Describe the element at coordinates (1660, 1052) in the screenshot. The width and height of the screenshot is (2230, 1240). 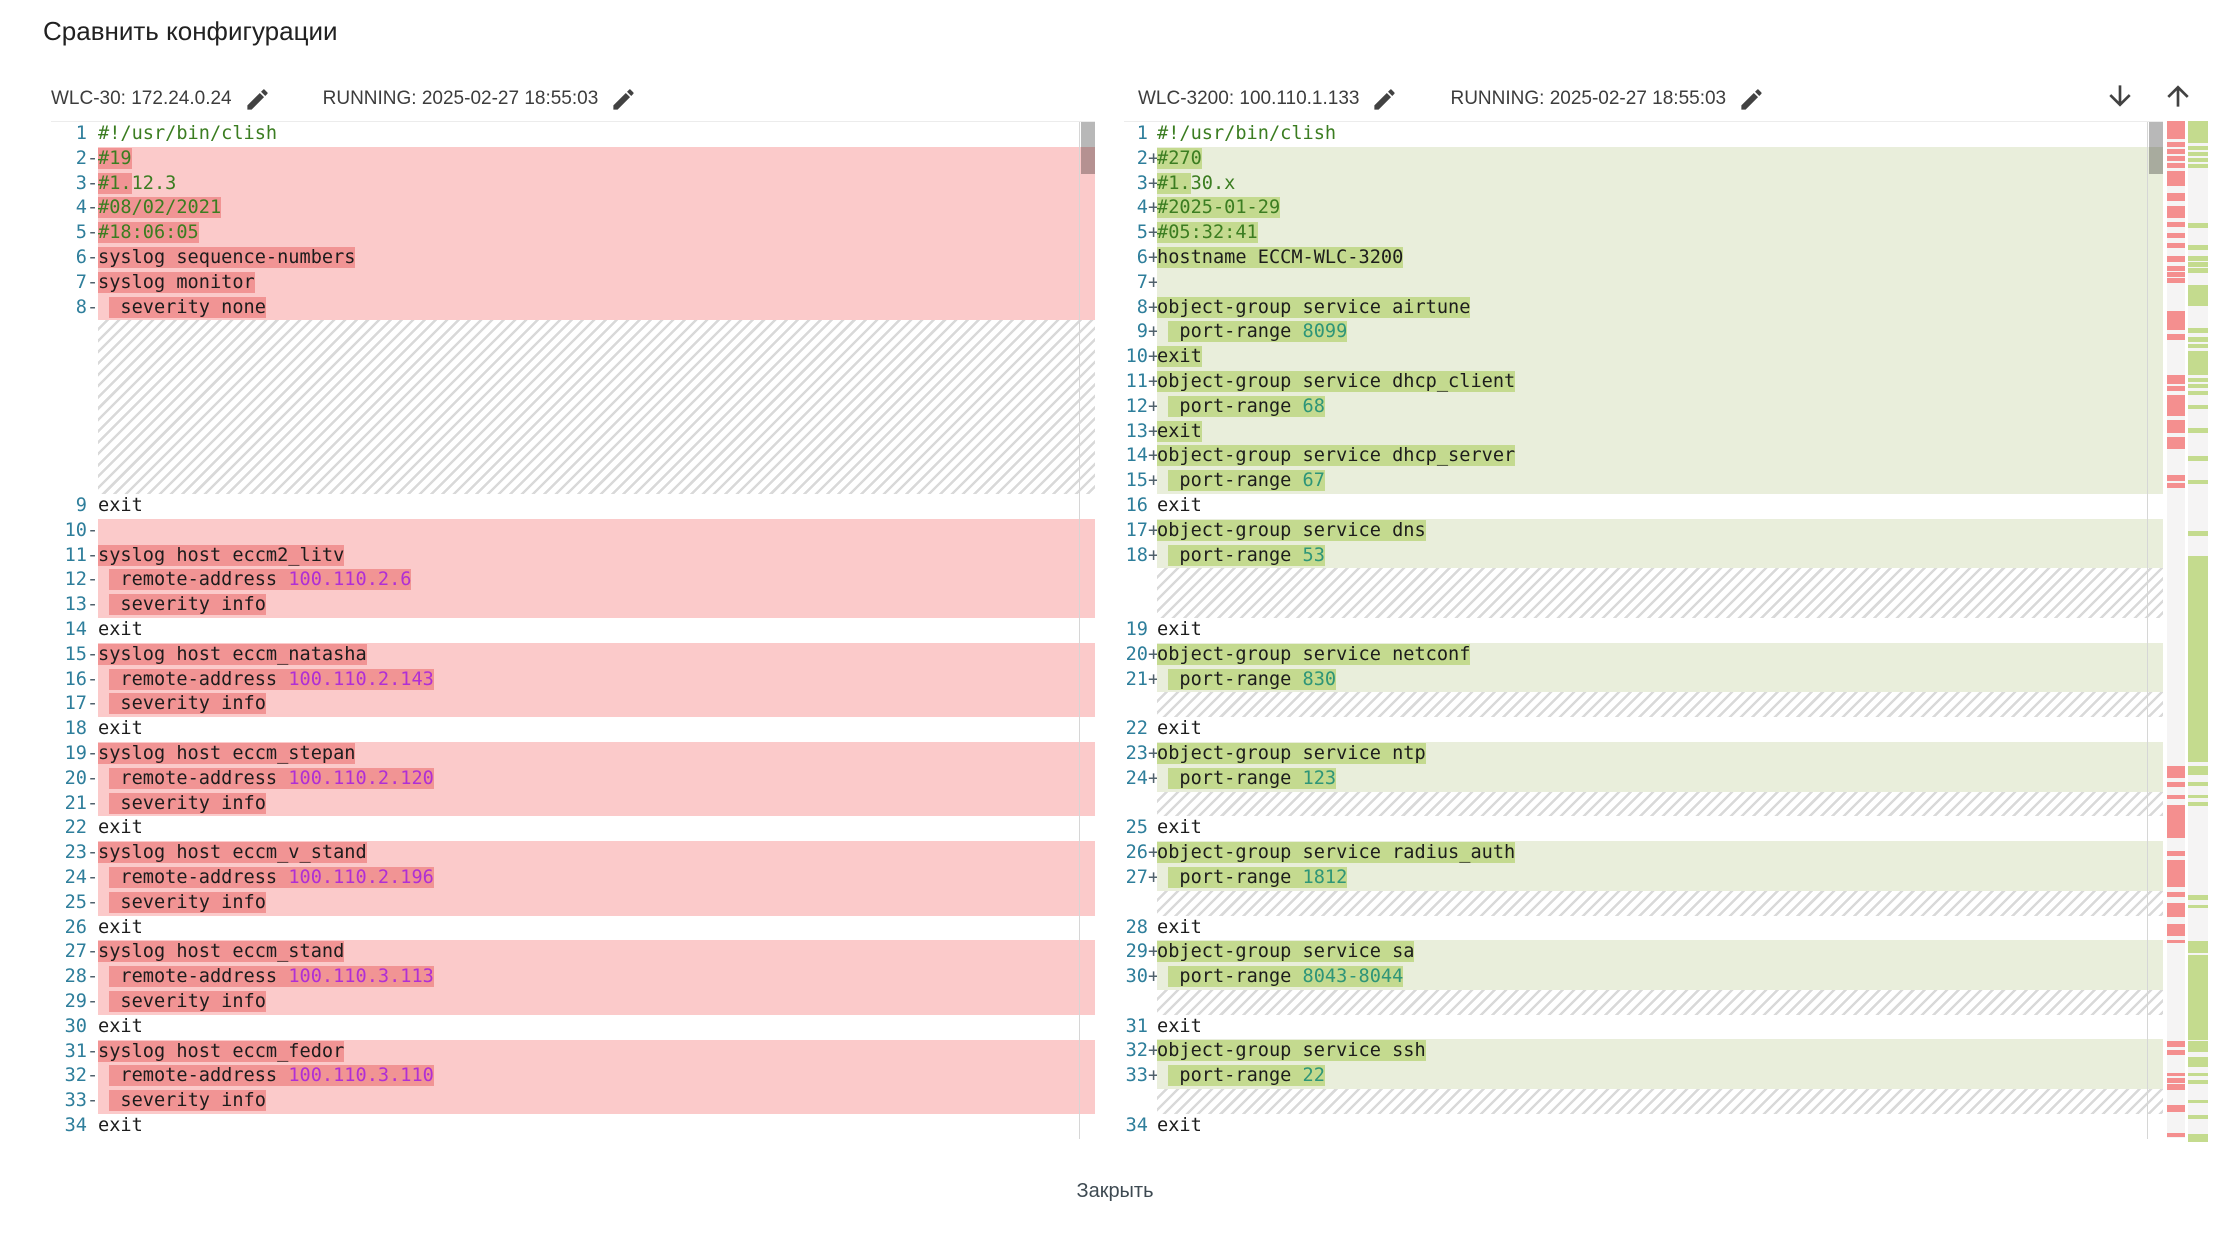
I see `code-line: object-group service ssh` at that location.